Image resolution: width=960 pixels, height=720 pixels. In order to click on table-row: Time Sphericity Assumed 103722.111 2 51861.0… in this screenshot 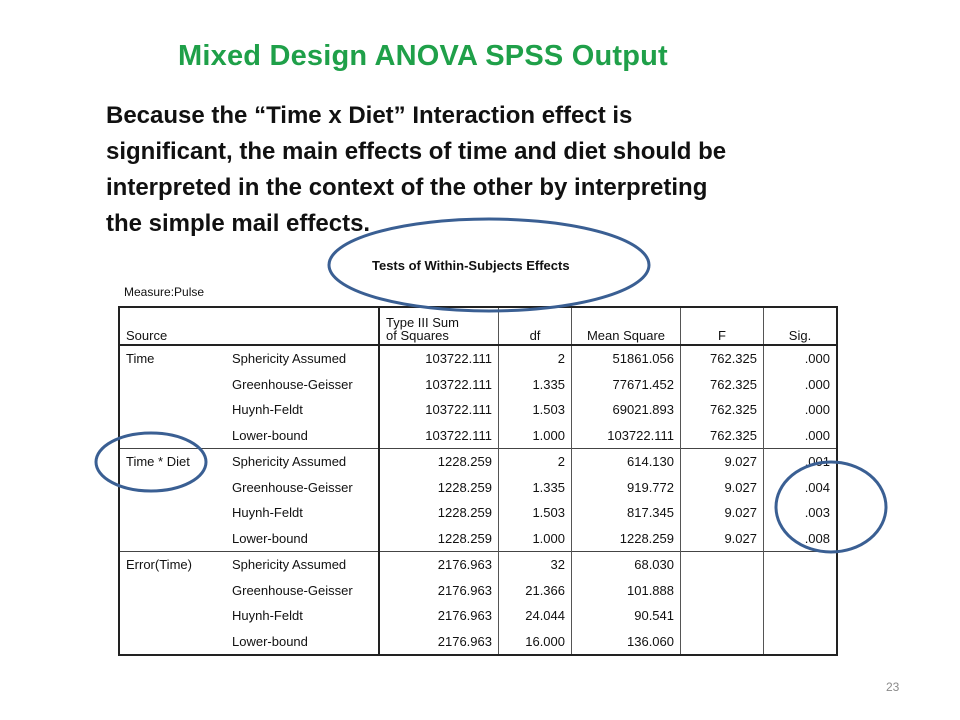, I will do `click(478, 358)`.